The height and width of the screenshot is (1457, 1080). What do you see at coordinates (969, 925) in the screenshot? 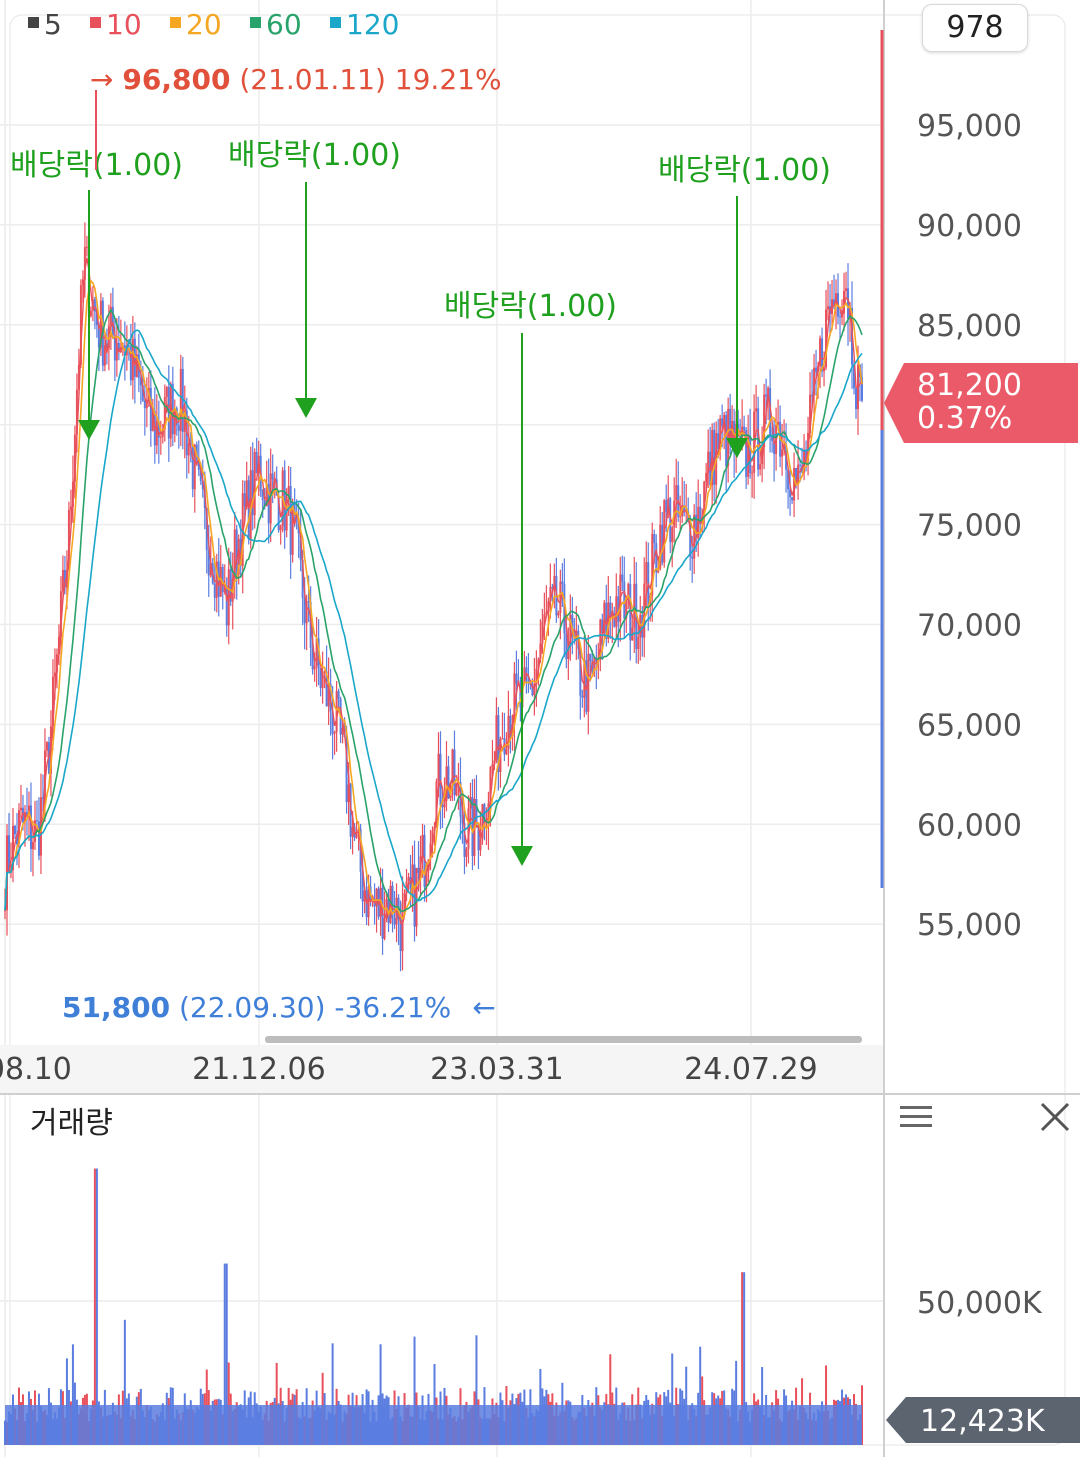
I see `y-tick-label: 55,000` at bounding box center [969, 925].